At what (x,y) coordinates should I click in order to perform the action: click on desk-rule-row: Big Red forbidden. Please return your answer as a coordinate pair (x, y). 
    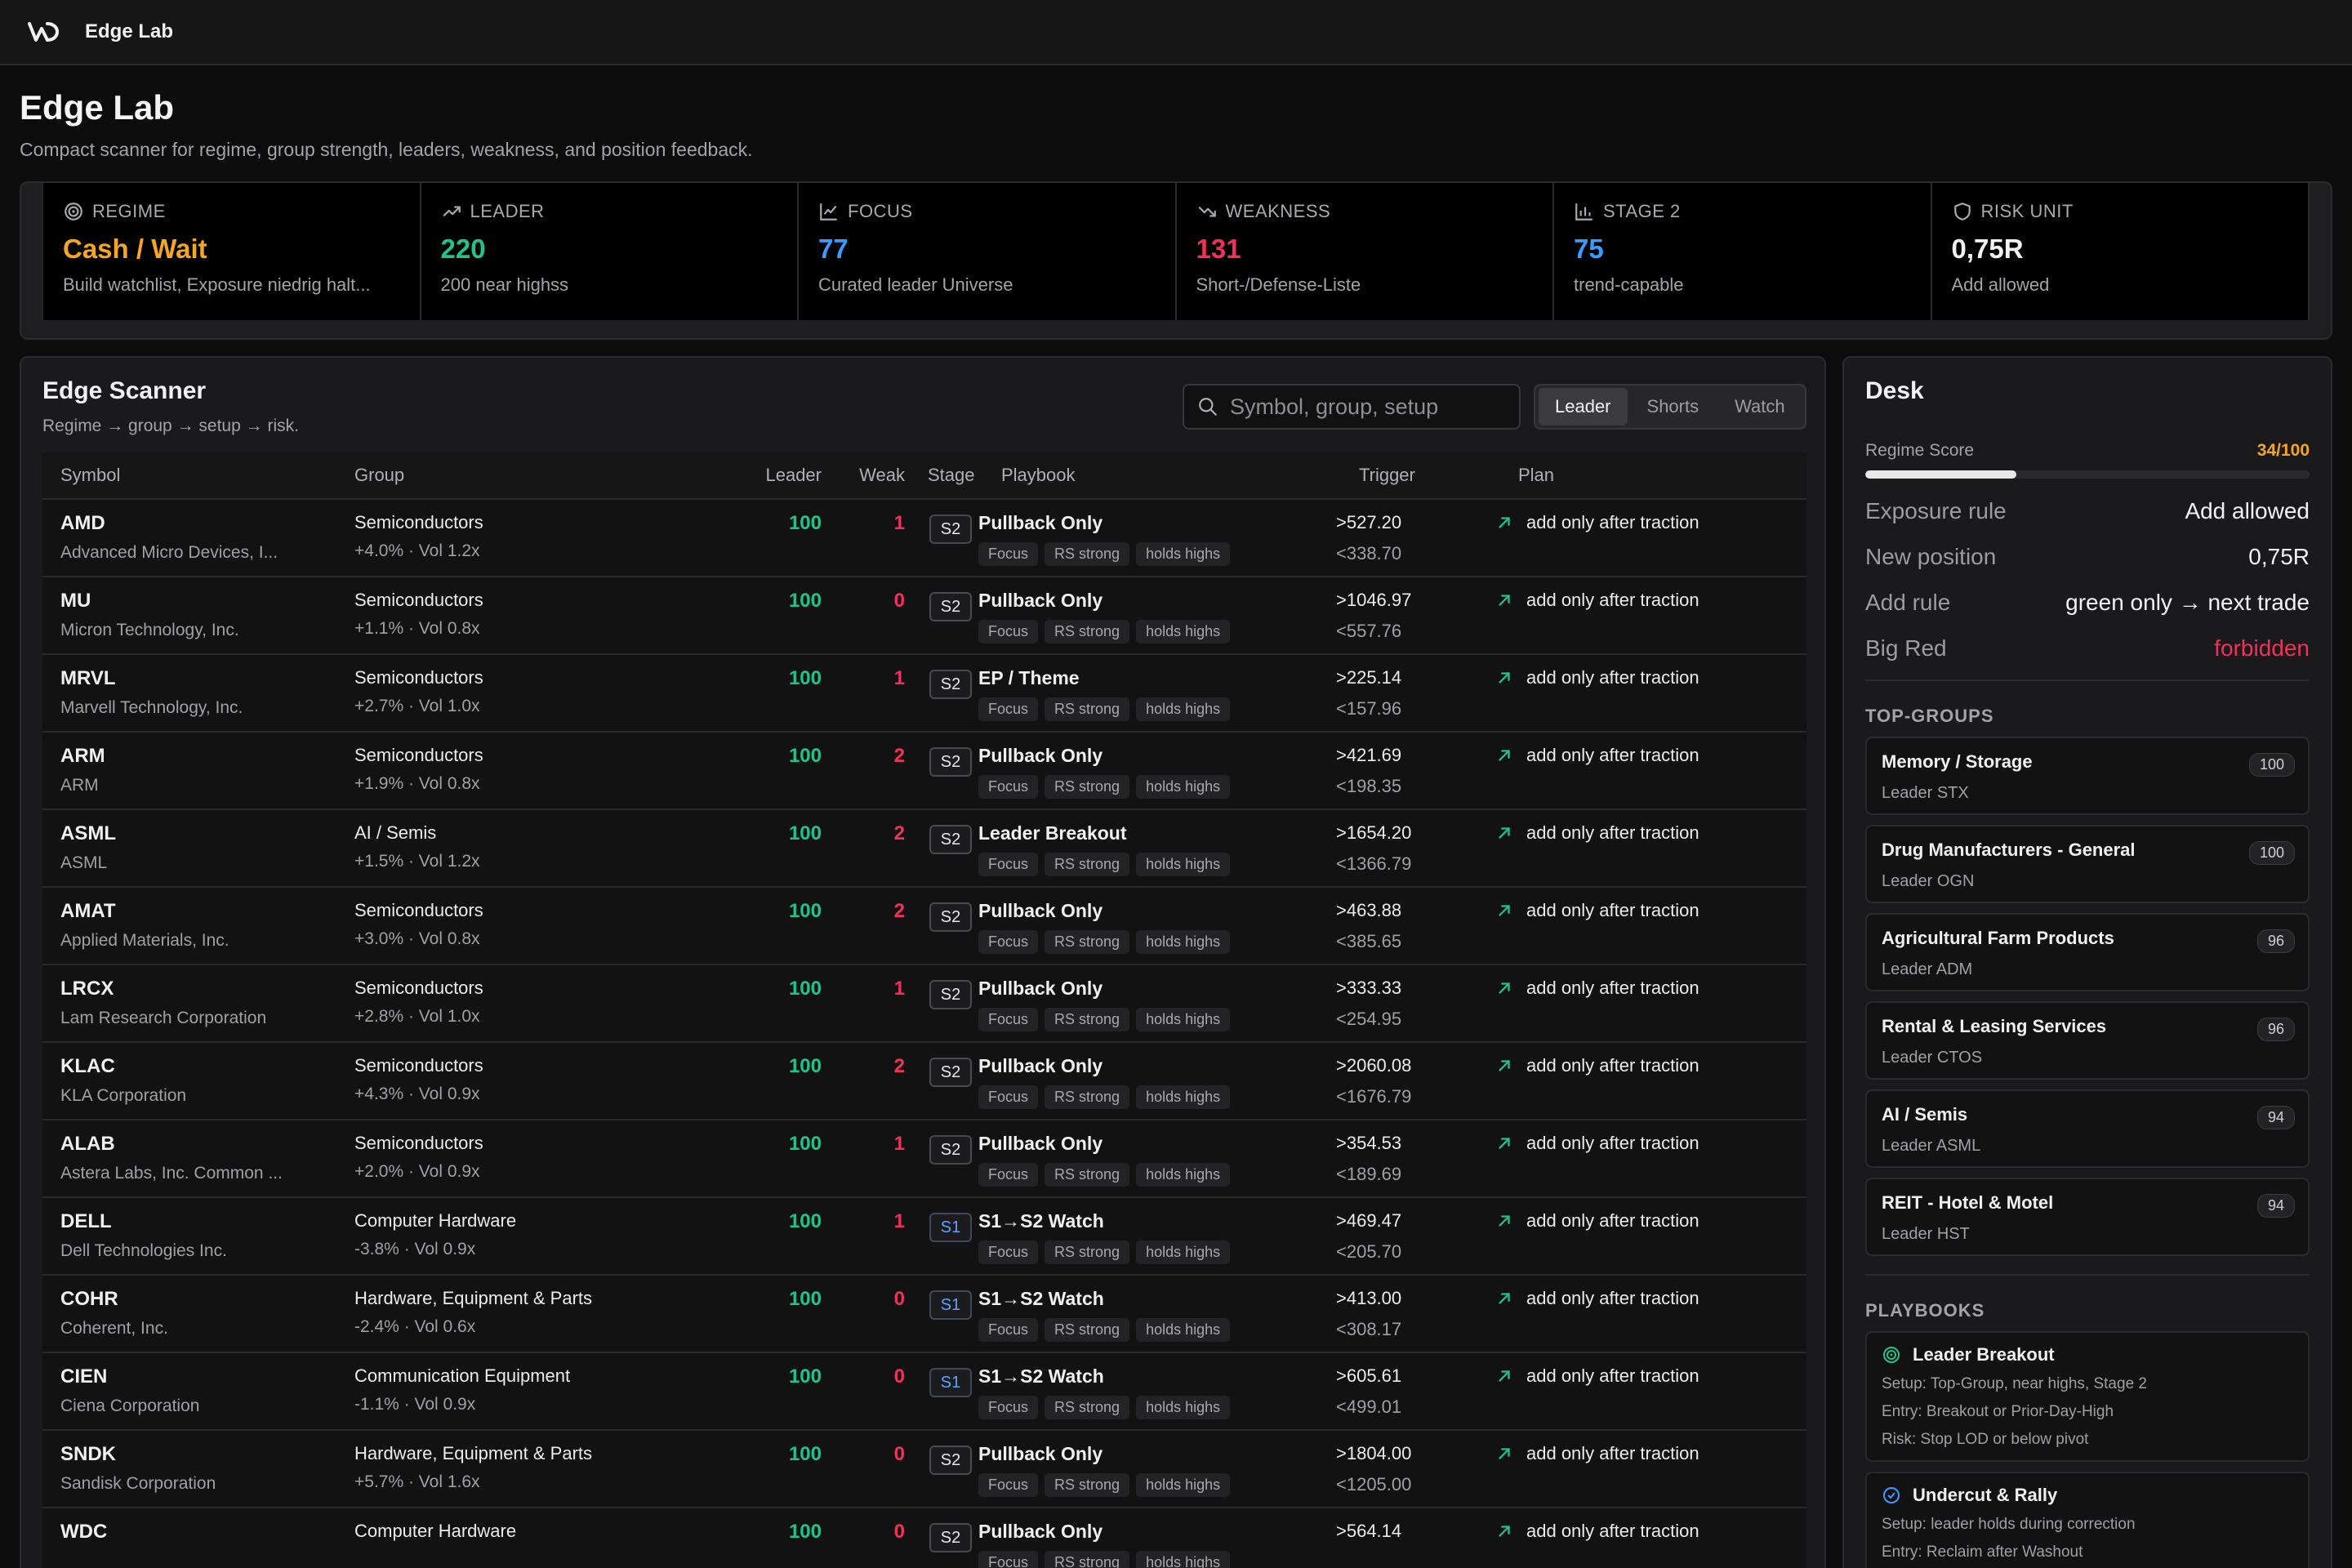
    Looking at the image, I should click on (2087, 648).